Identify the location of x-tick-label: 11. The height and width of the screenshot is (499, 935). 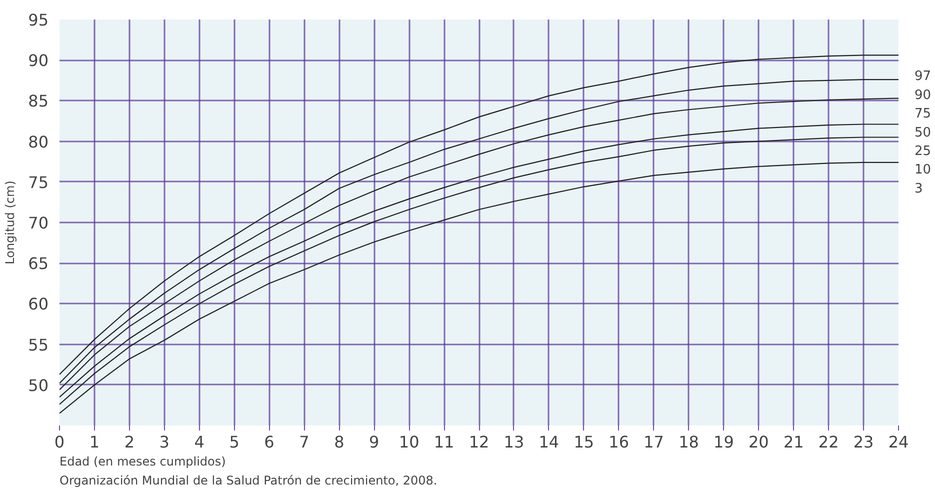
(444, 442).